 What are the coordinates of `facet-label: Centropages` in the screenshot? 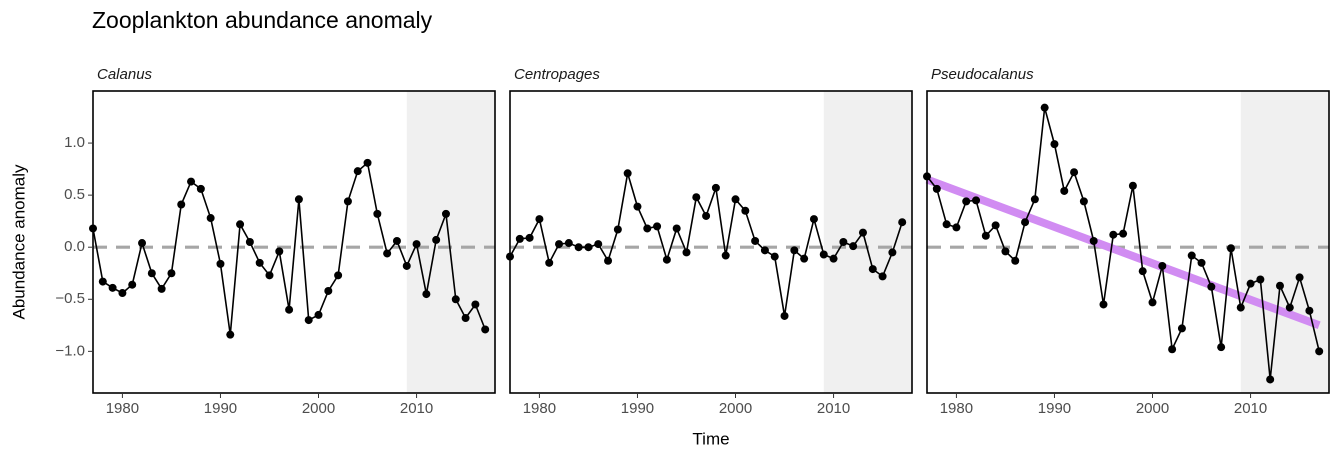 It's located at (557, 74).